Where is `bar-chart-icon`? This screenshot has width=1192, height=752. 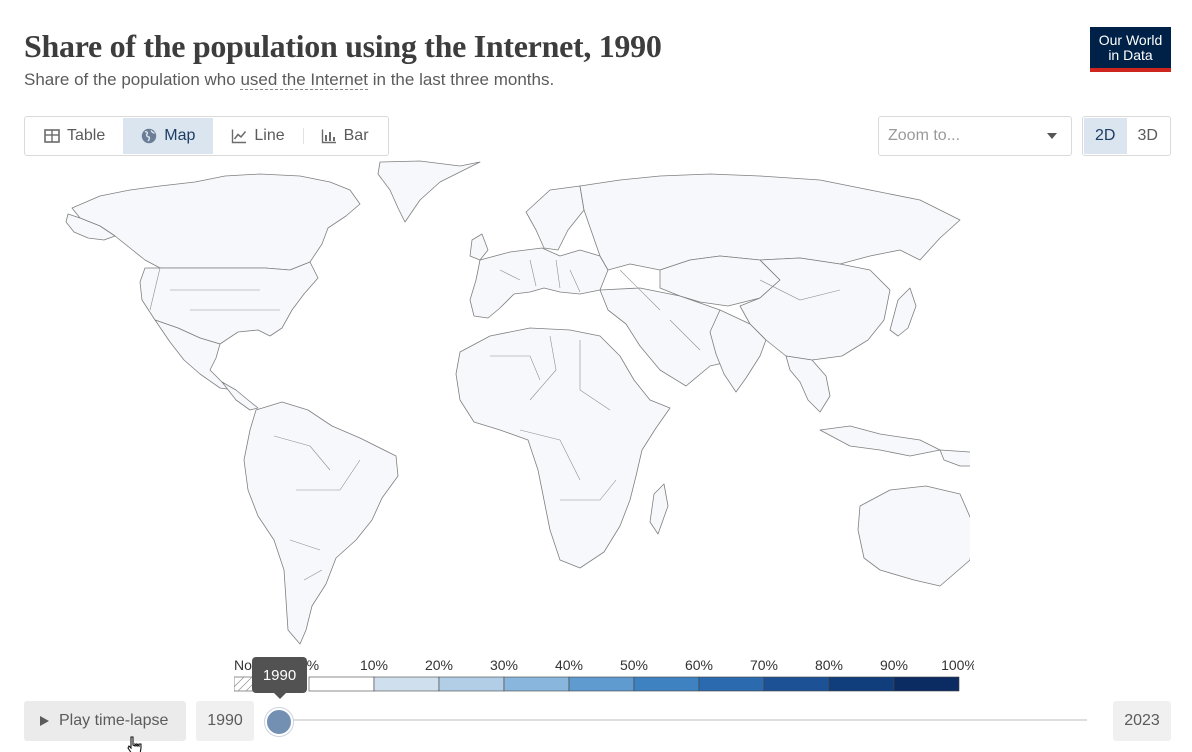
bar-chart-icon is located at coordinates (328, 136).